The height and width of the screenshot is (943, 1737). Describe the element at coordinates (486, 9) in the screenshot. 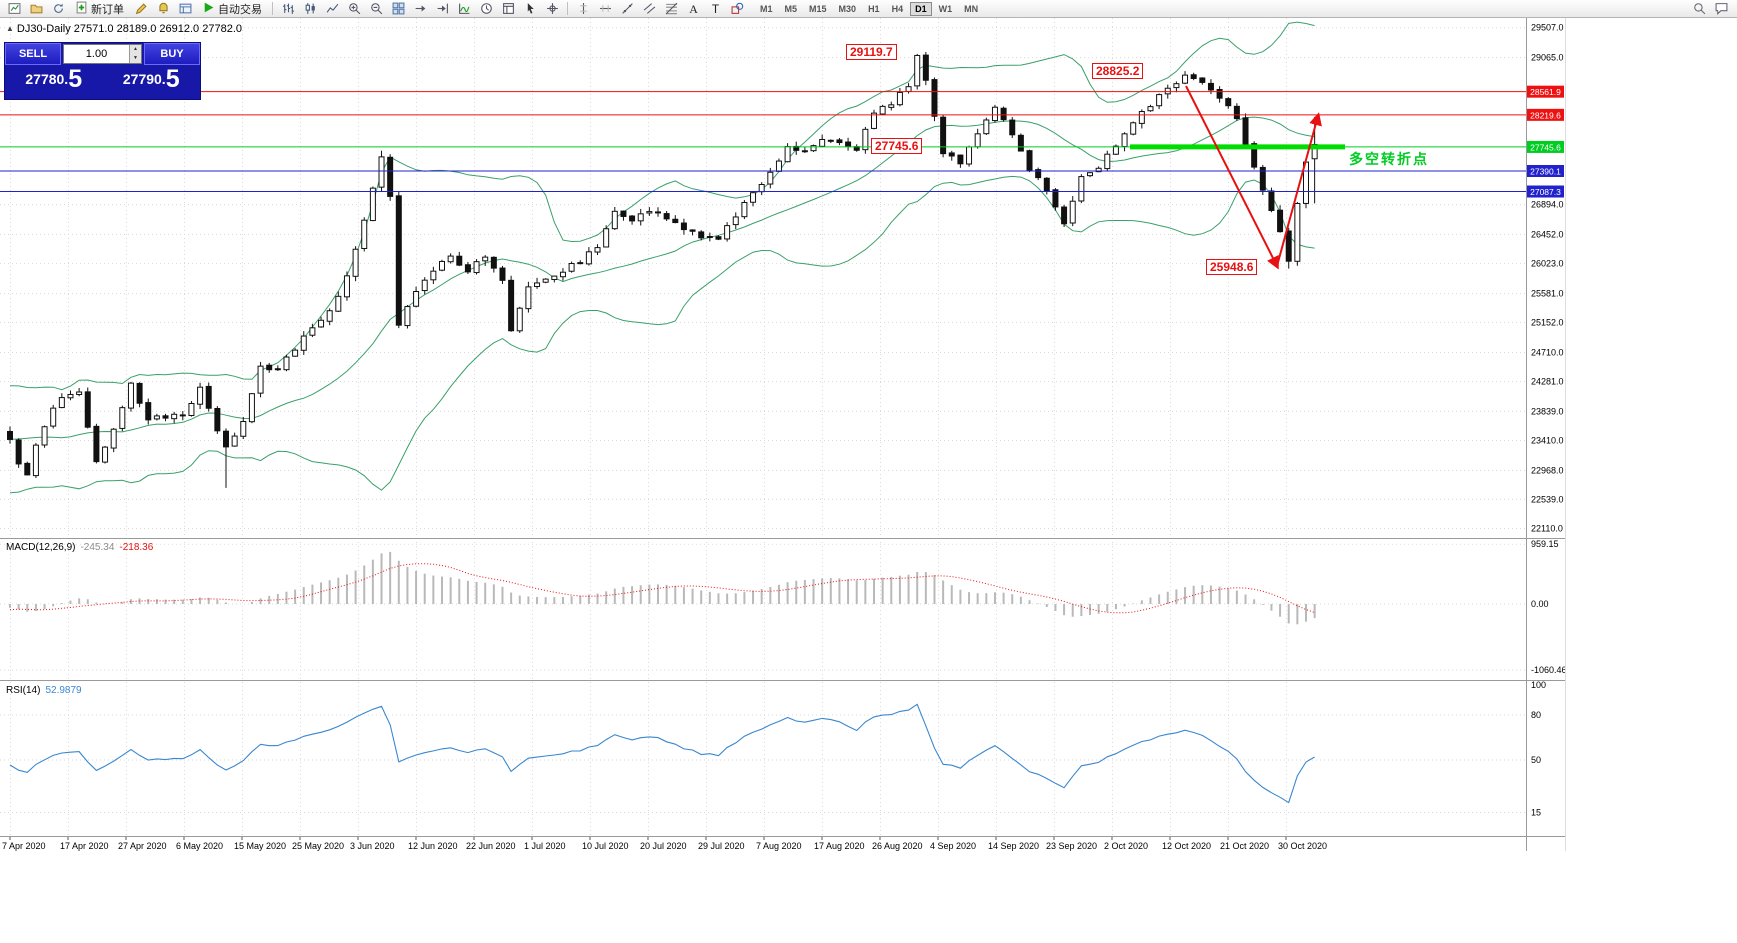

I see `periods-icon` at that location.